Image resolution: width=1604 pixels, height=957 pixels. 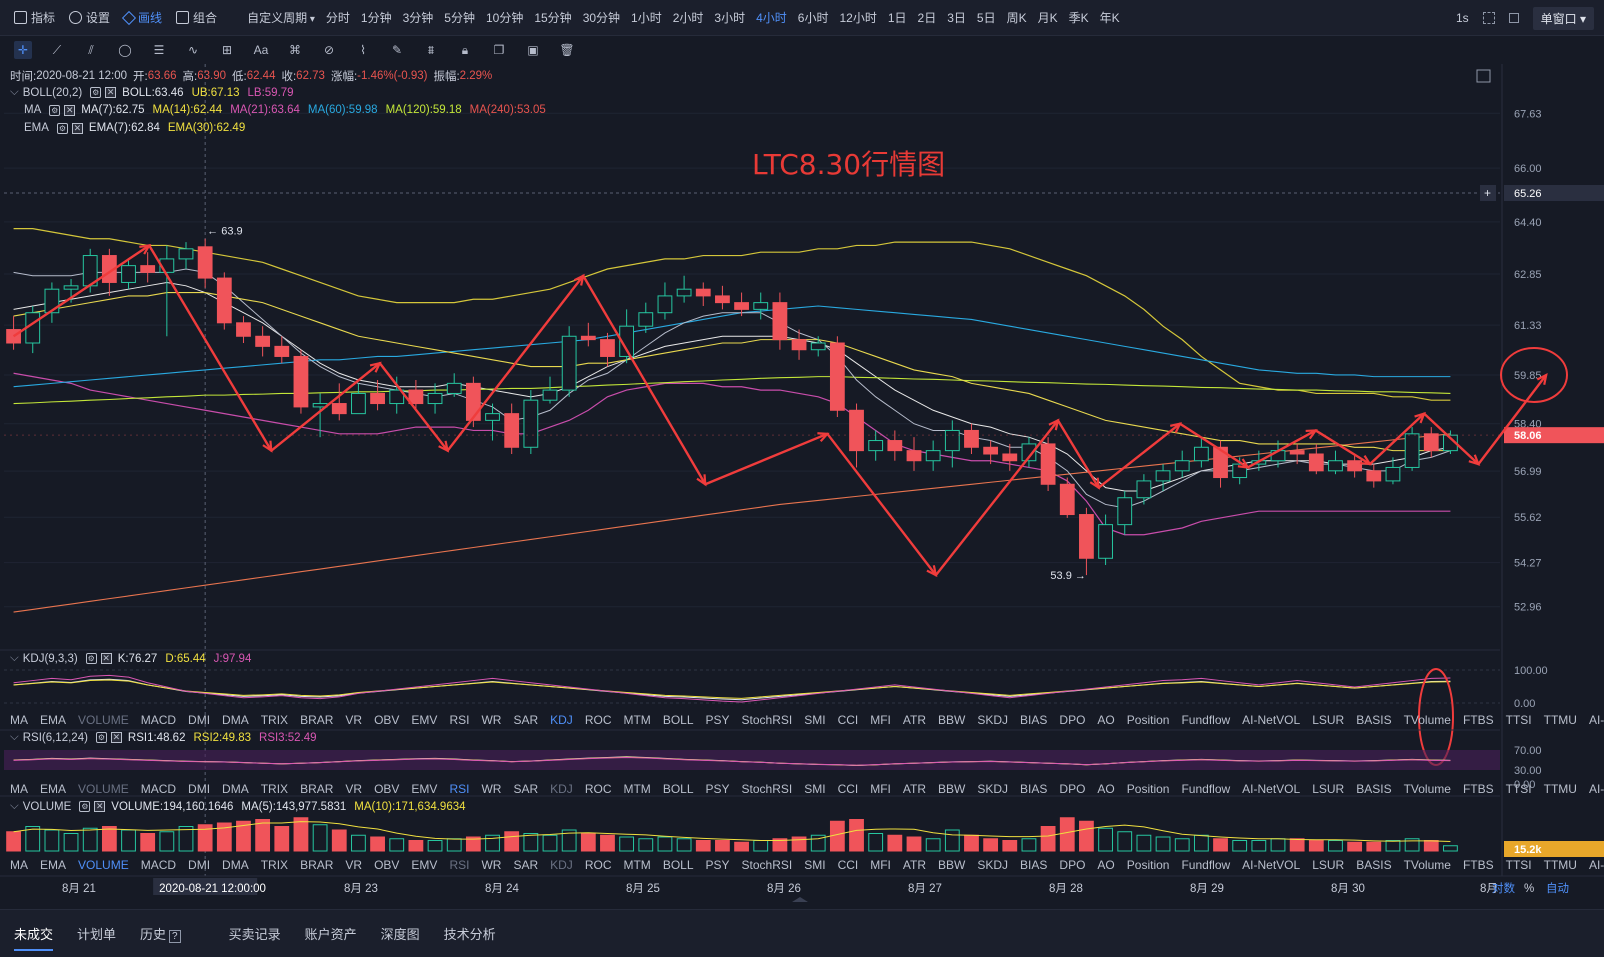 I want to click on period-16: 5日, so click(x=986, y=18).